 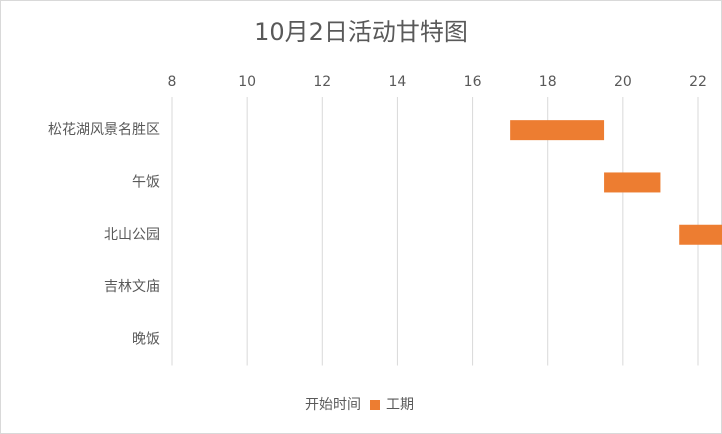 I want to click on x-tick-label: 12, so click(x=322, y=82).